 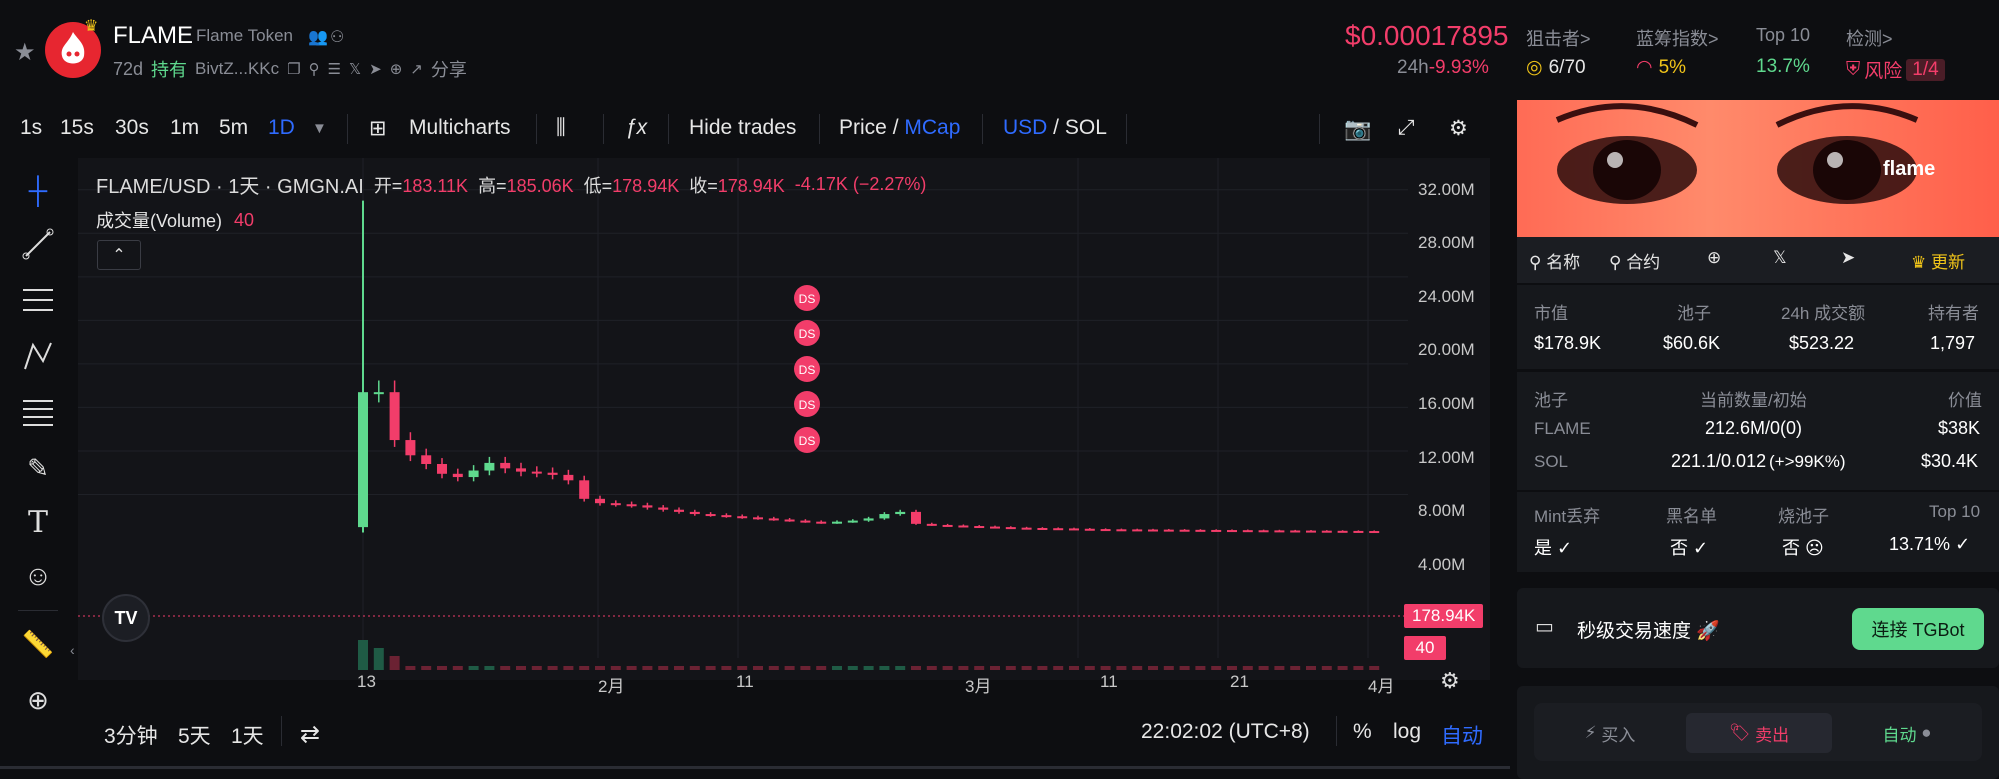 I want to click on buy-tab: ⚡ 买入, so click(x=1610, y=734).